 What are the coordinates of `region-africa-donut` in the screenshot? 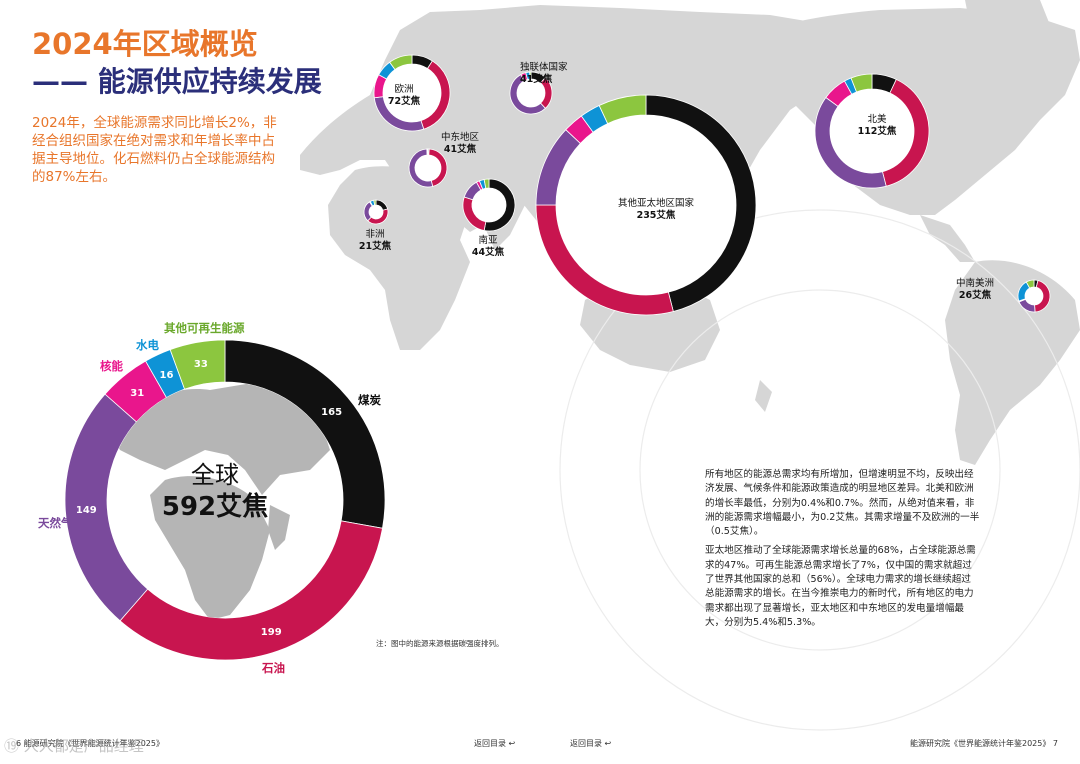 It's located at (376, 212).